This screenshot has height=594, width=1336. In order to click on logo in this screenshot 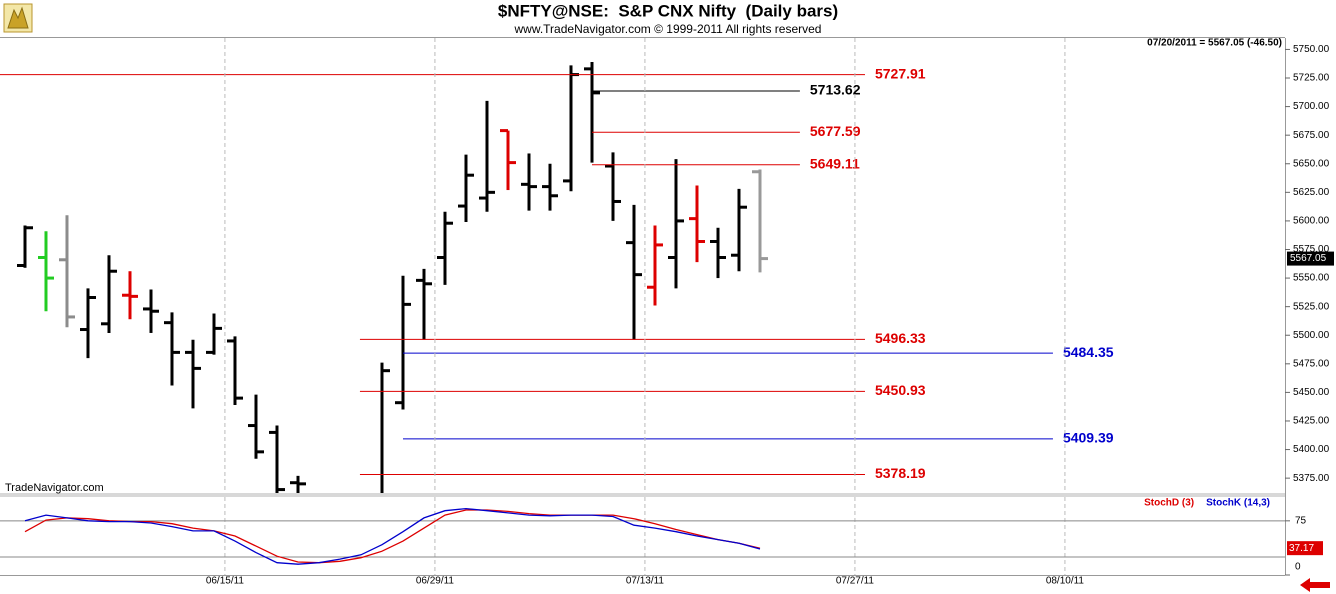, I will do `click(18, 18)`.